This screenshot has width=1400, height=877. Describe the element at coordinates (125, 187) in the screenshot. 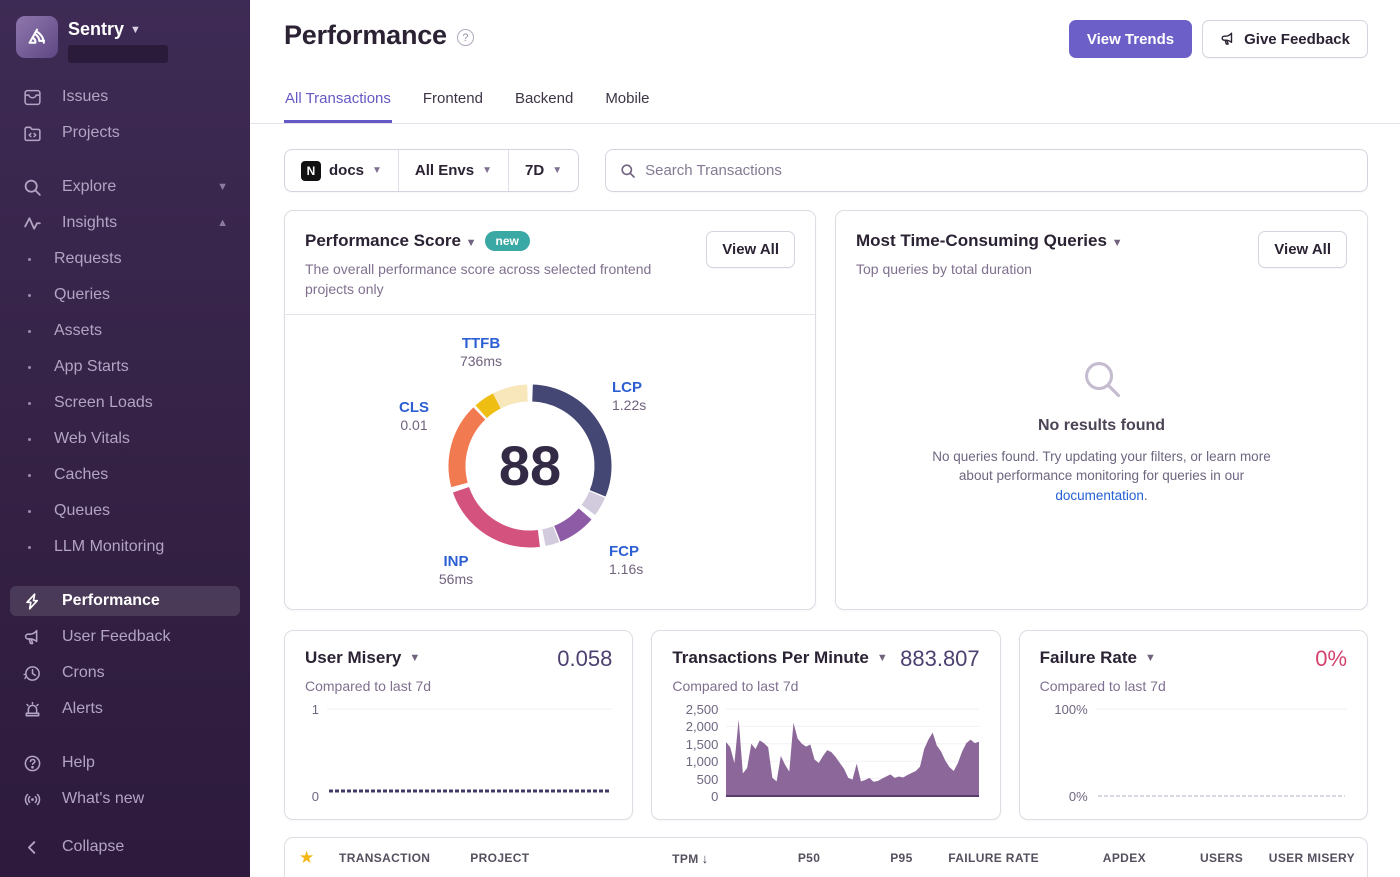

I see `sidebar-item-explore: Explore ▼` at that location.